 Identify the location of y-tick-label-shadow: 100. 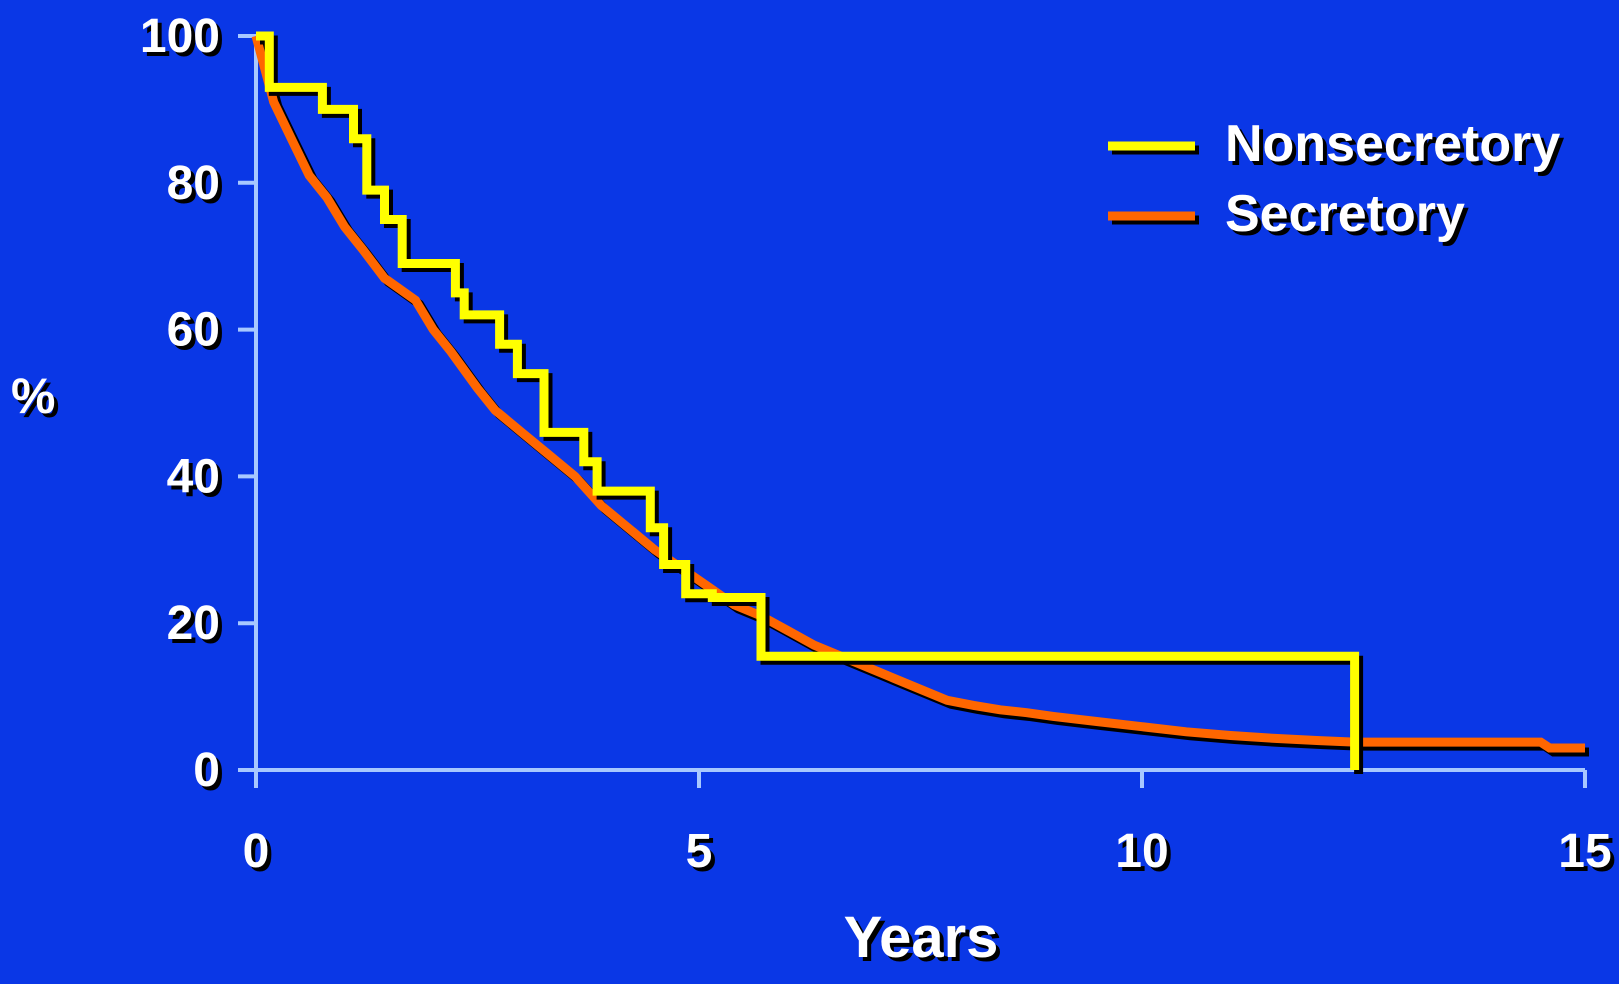
(184, 40).